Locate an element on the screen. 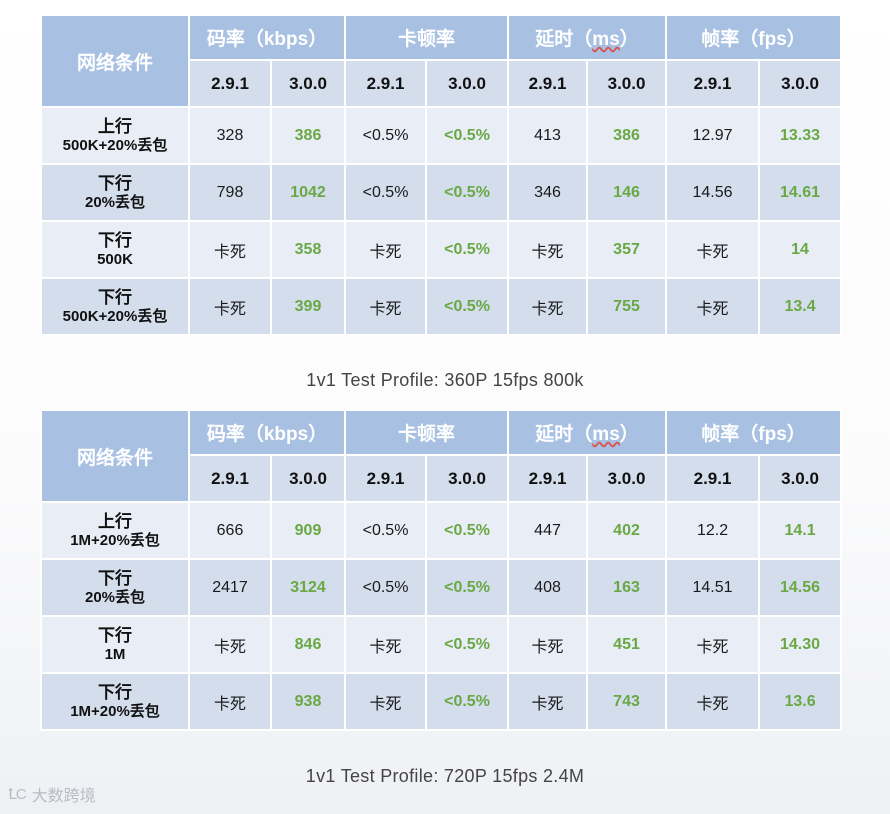 This screenshot has width=890, height=814. value-cell: 743 is located at coordinates (627, 701).